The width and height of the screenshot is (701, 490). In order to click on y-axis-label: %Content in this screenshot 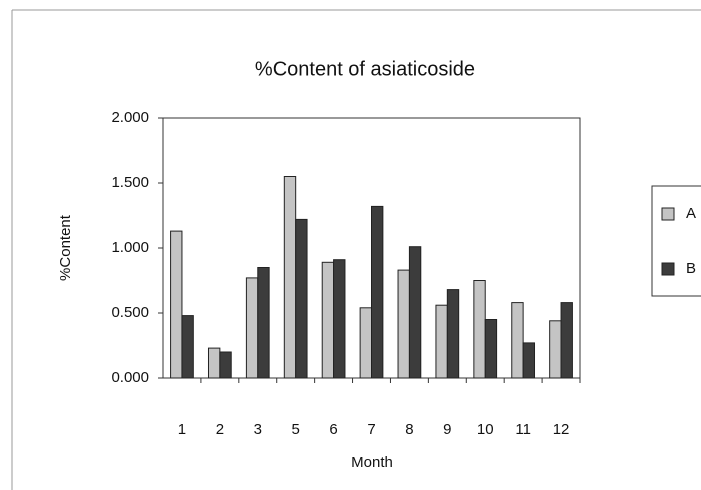, I will do `click(65, 247)`.